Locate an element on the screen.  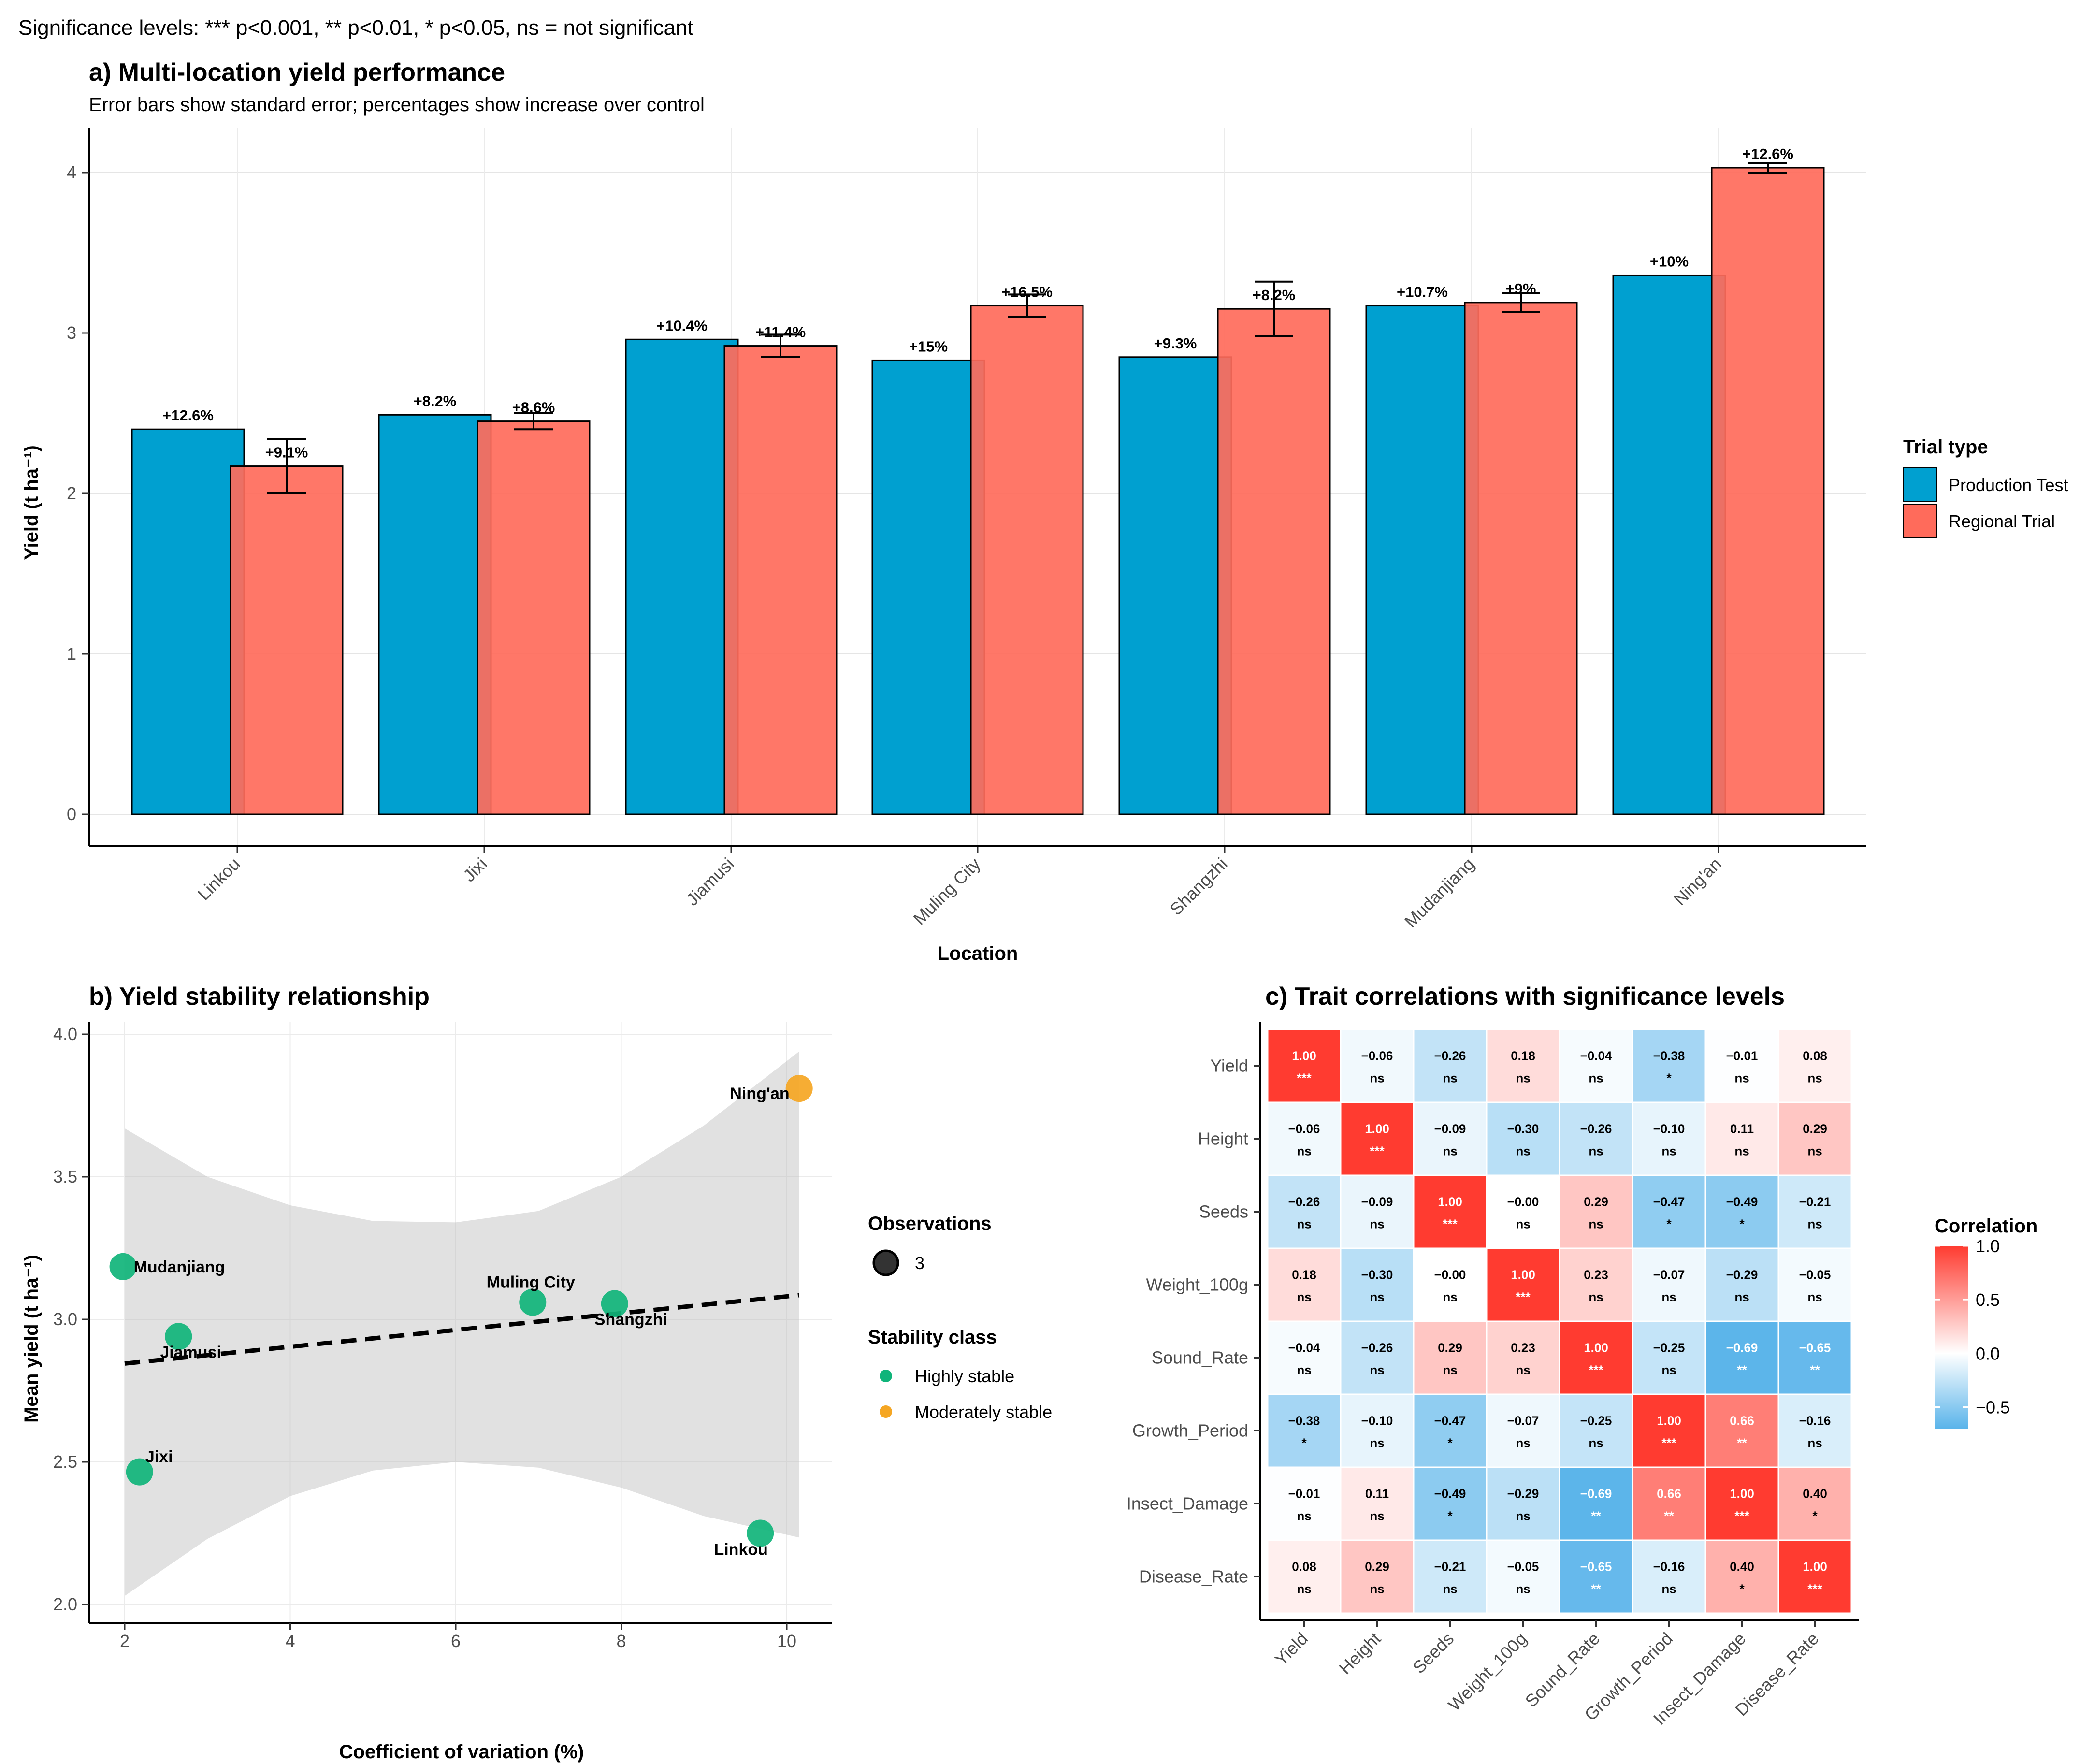
cell-weight-100g-yield: 0.18 ns is located at coordinates (1305, 1284).